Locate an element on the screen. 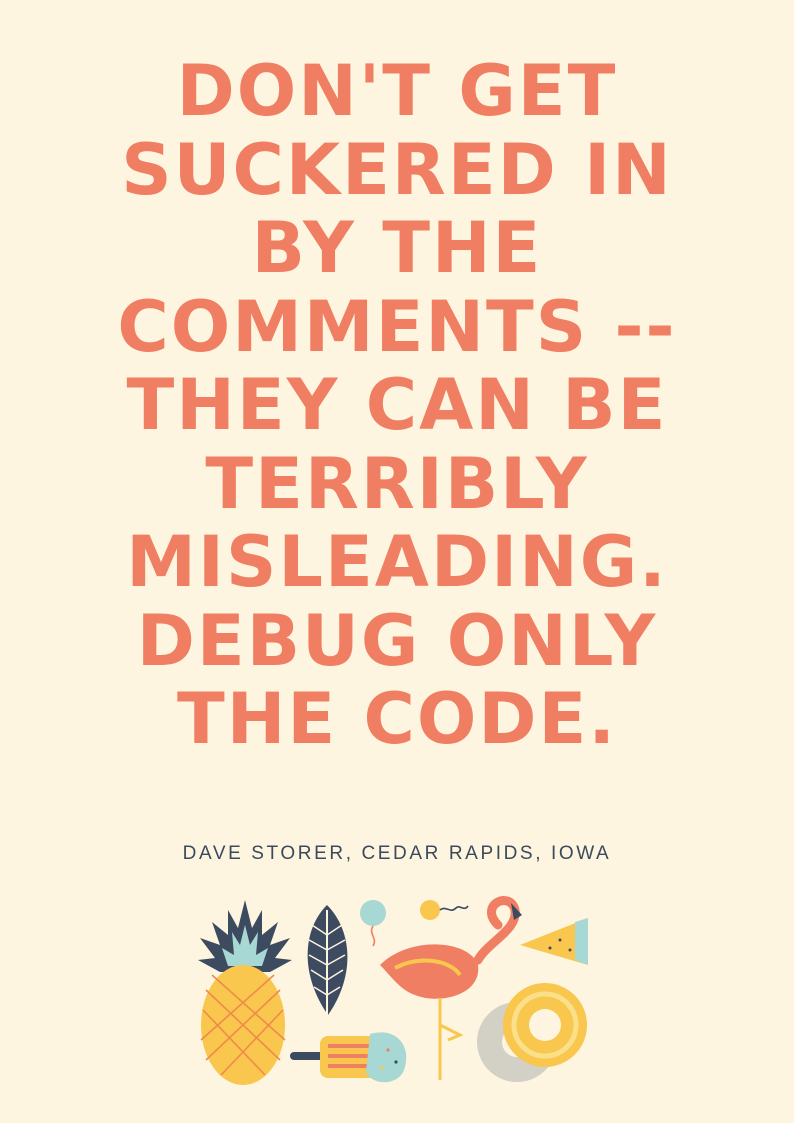 Image resolution: width=794 pixels, height=1123 pixels. pineapple-icon is located at coordinates (245, 992).